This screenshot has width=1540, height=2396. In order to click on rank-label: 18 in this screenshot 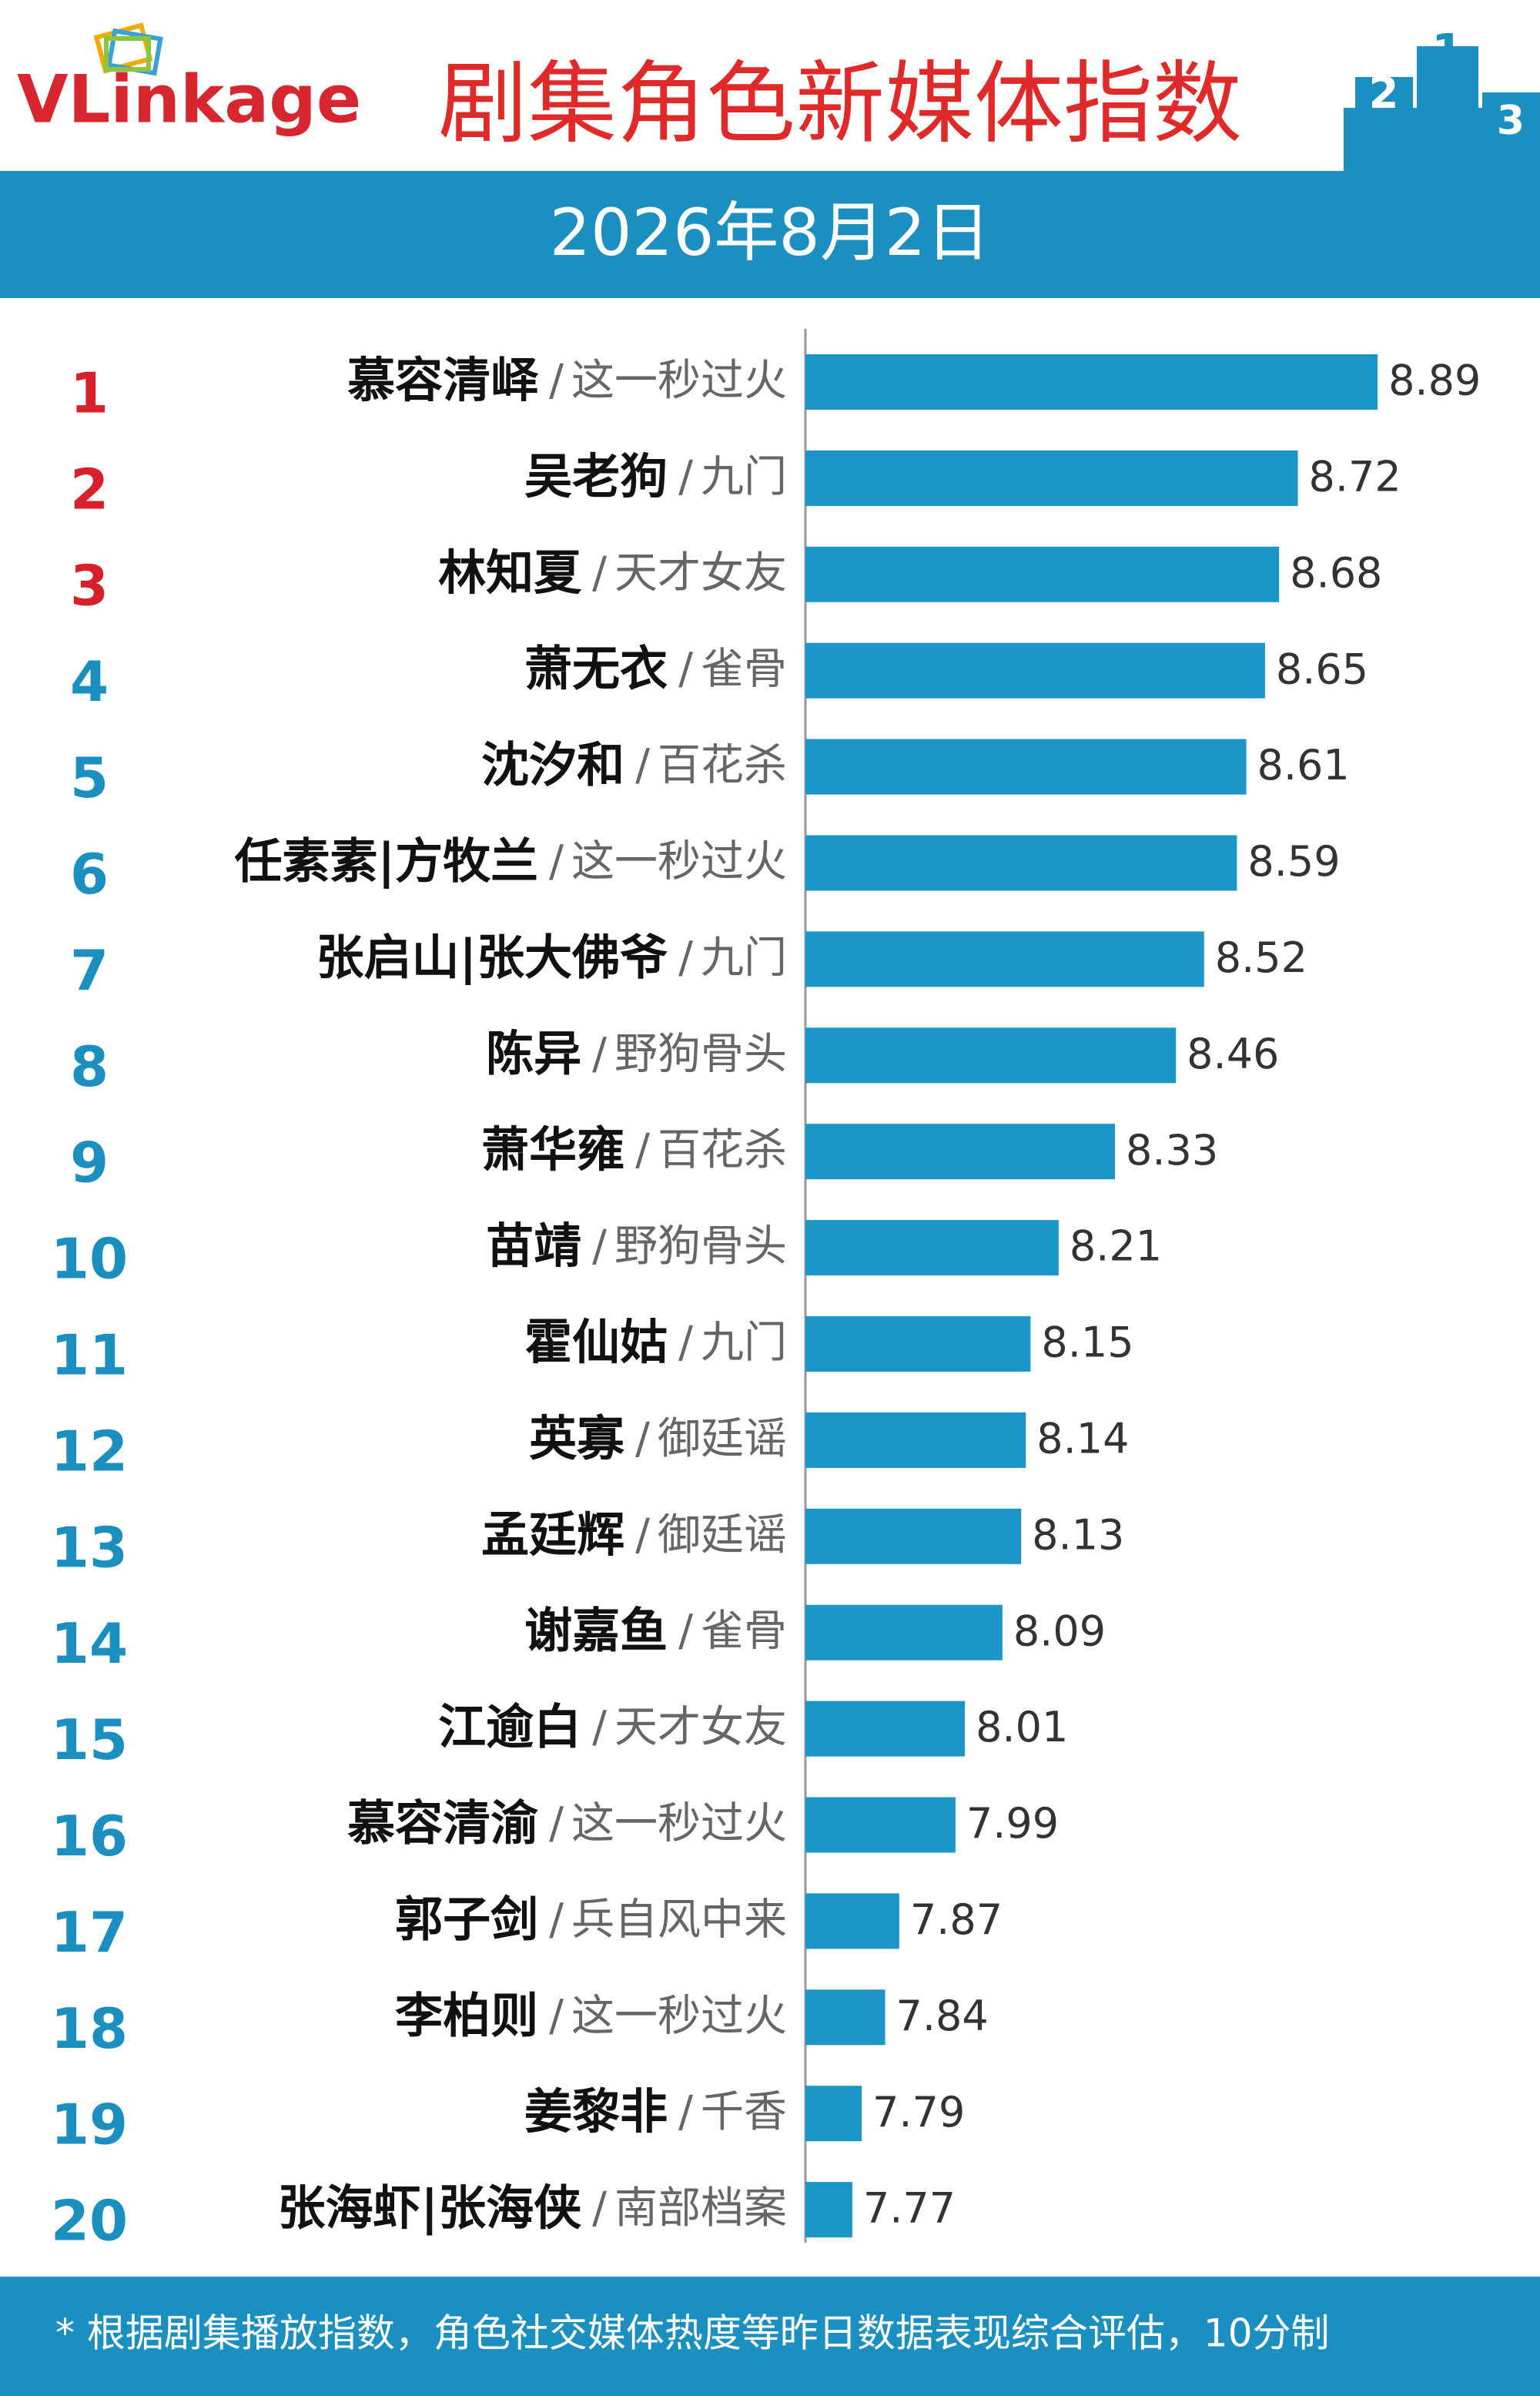, I will do `click(89, 2028)`.